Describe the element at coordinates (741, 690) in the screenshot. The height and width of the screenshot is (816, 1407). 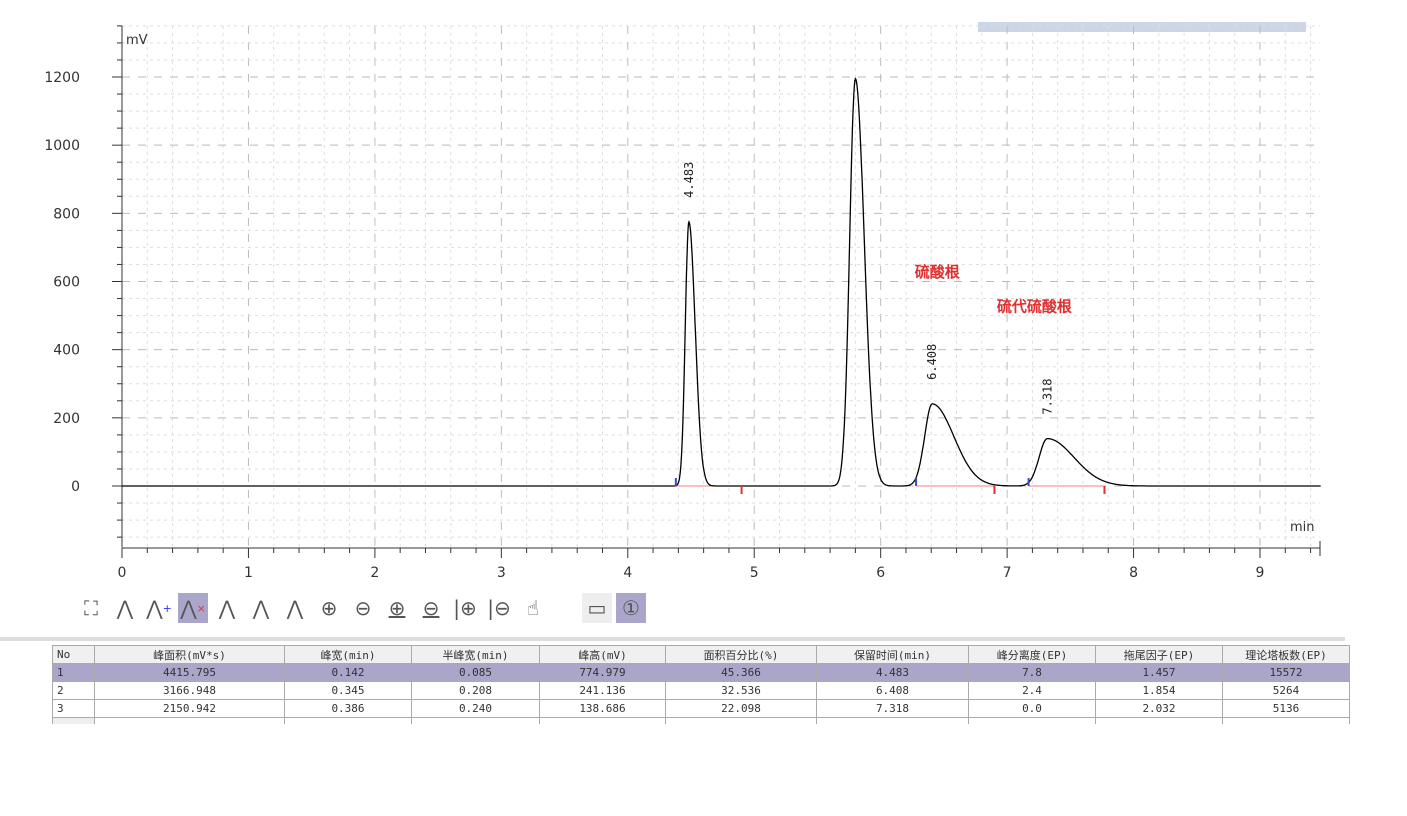
I see `table-cell: 32.536` at that location.